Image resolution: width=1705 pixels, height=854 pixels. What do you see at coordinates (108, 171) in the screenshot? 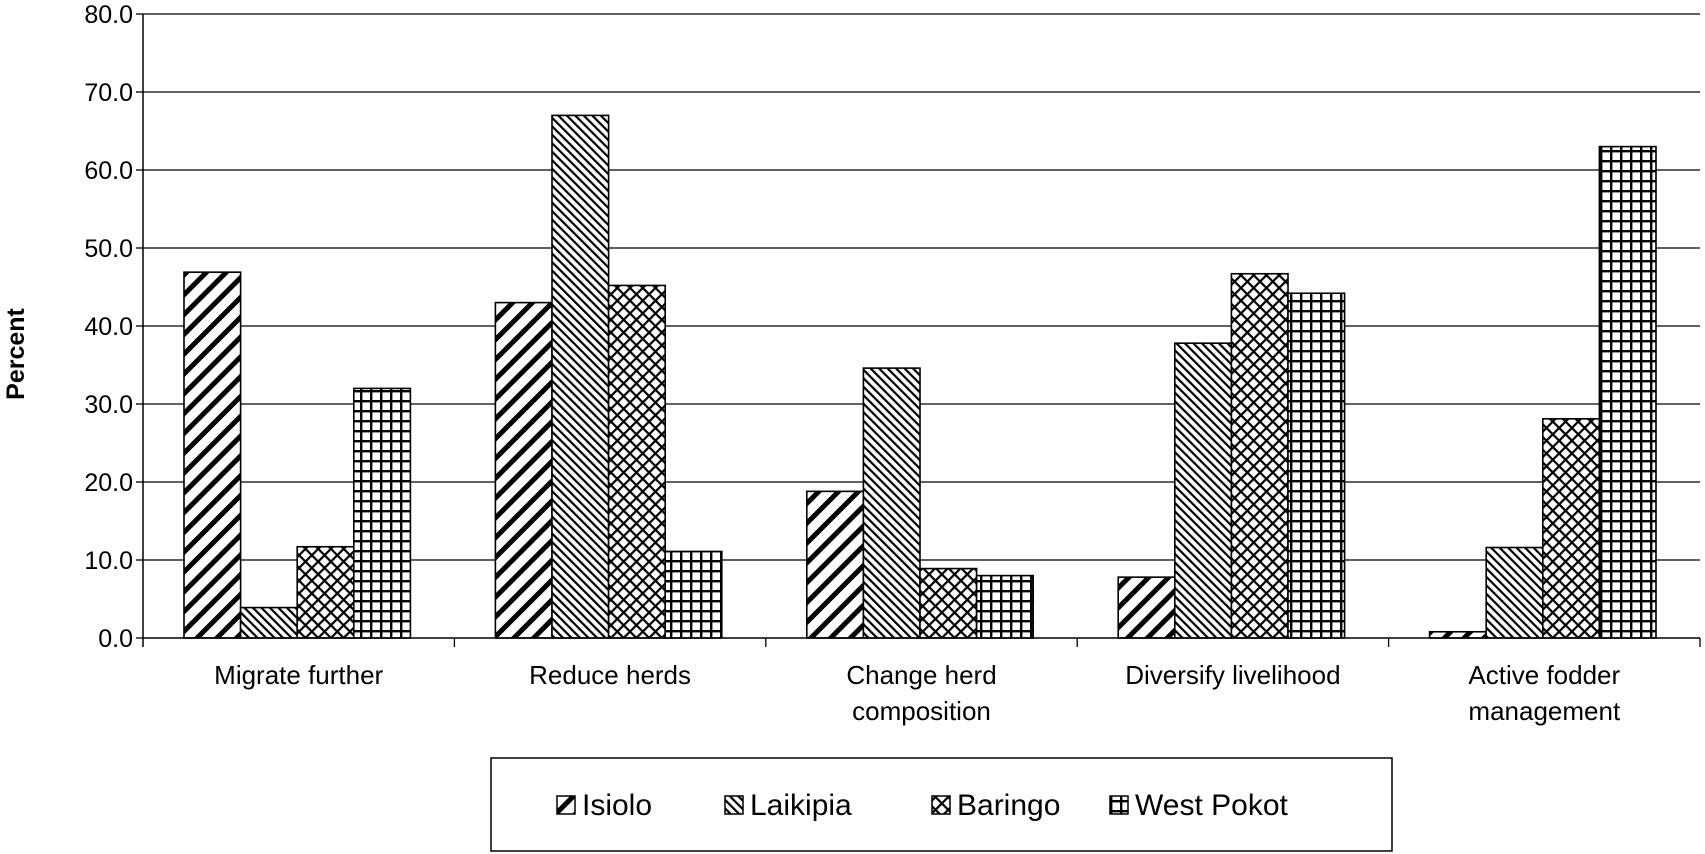
I see `y-tick-label: 60.0` at bounding box center [108, 171].